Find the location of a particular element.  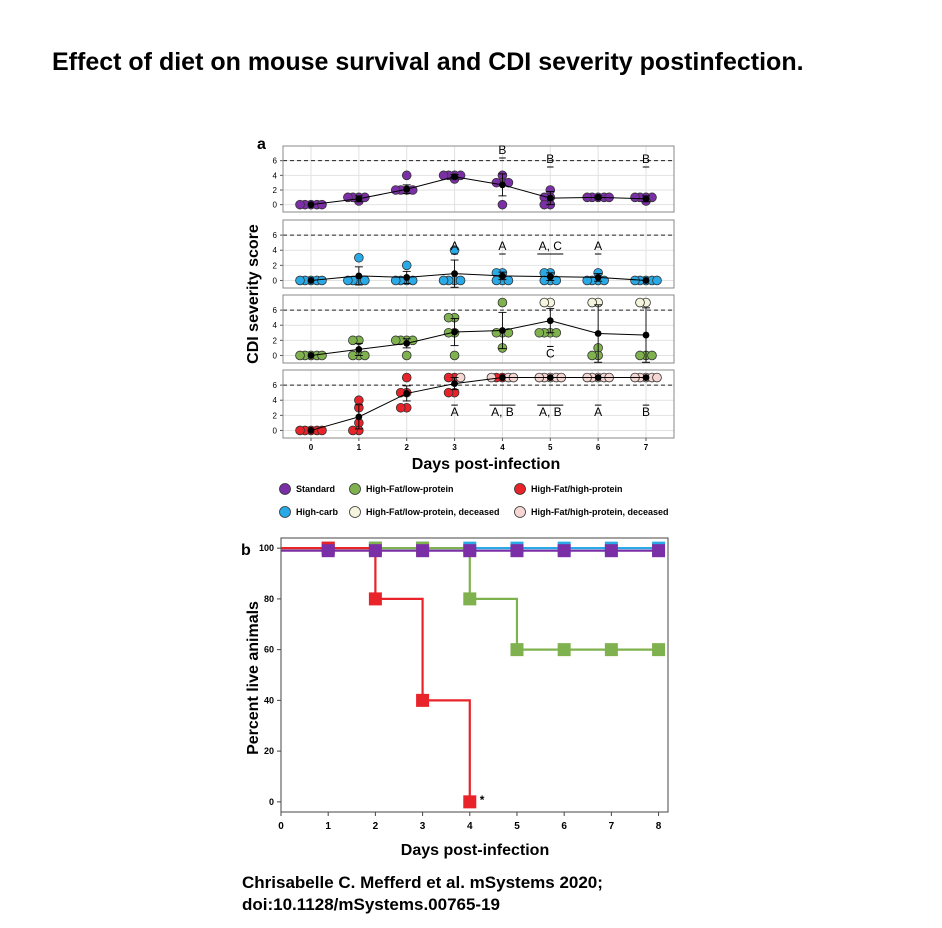

y-axis-label: Percent live animals is located at coordinates (253, 678).